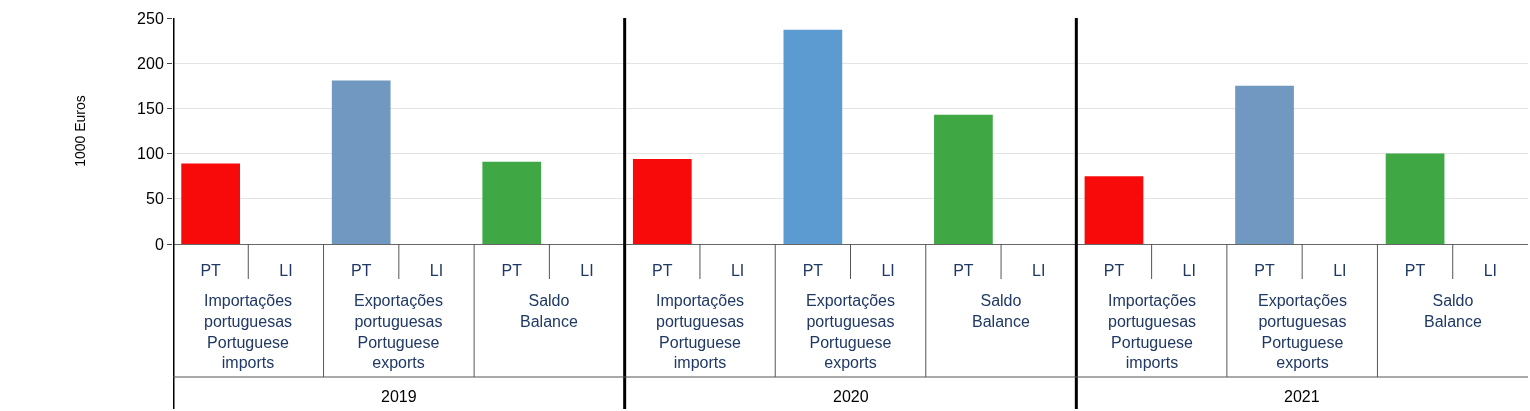 This screenshot has height=411, width=1530. I want to click on text: 2020, so click(851, 396).